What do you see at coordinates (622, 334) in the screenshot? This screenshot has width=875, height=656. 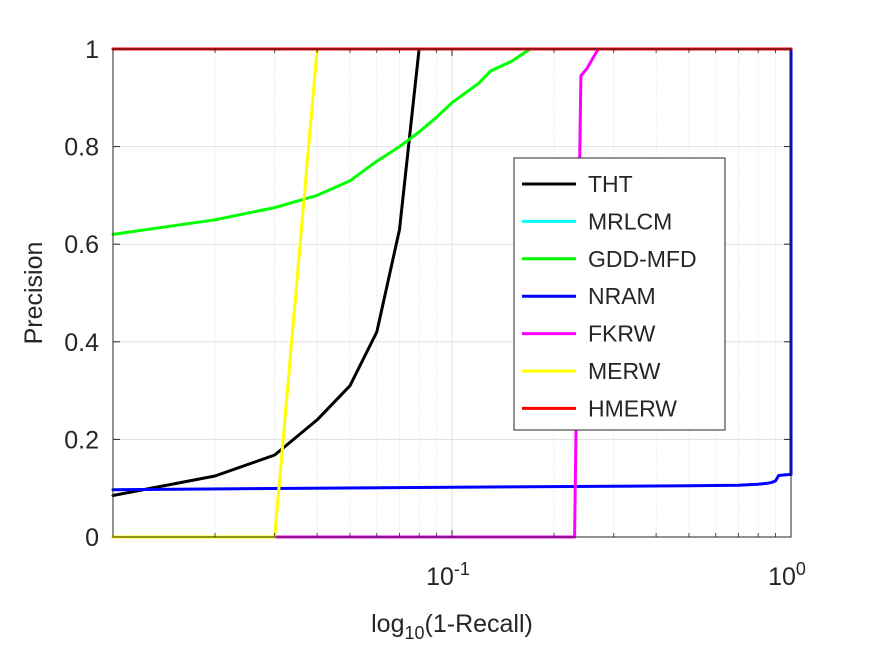 I see `legend-label-fkrw: FKRW` at bounding box center [622, 334].